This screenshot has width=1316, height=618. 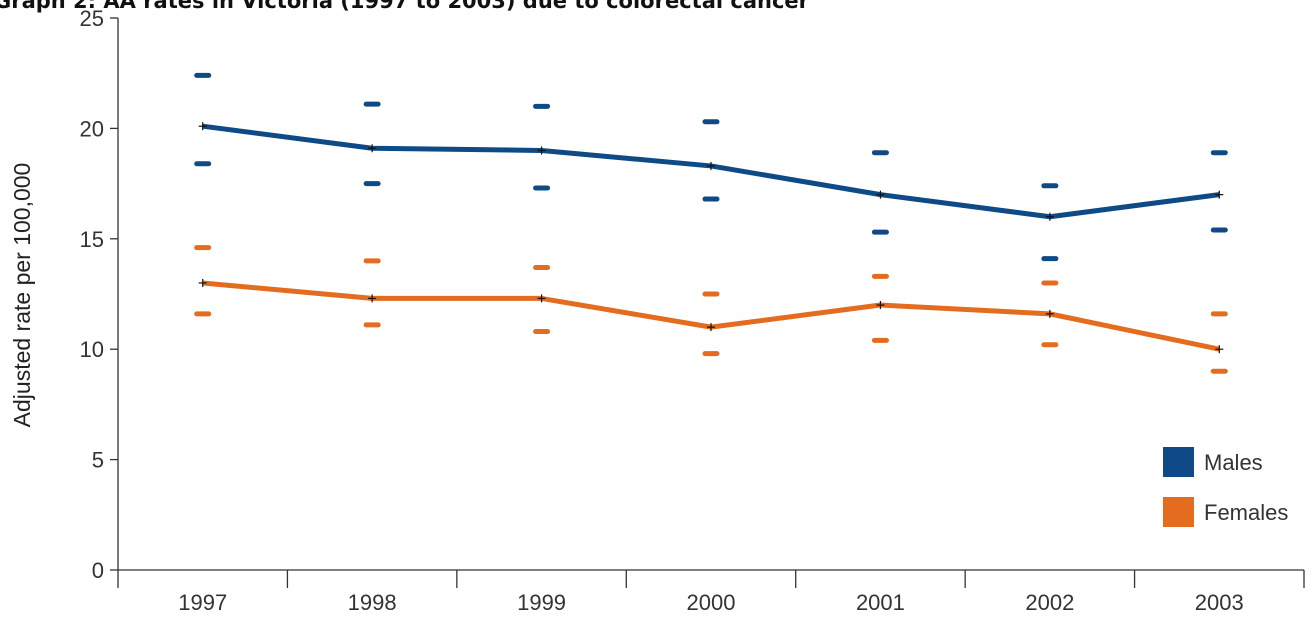 What do you see at coordinates (1219, 602) in the screenshot?
I see `x-tick-label: 2003` at bounding box center [1219, 602].